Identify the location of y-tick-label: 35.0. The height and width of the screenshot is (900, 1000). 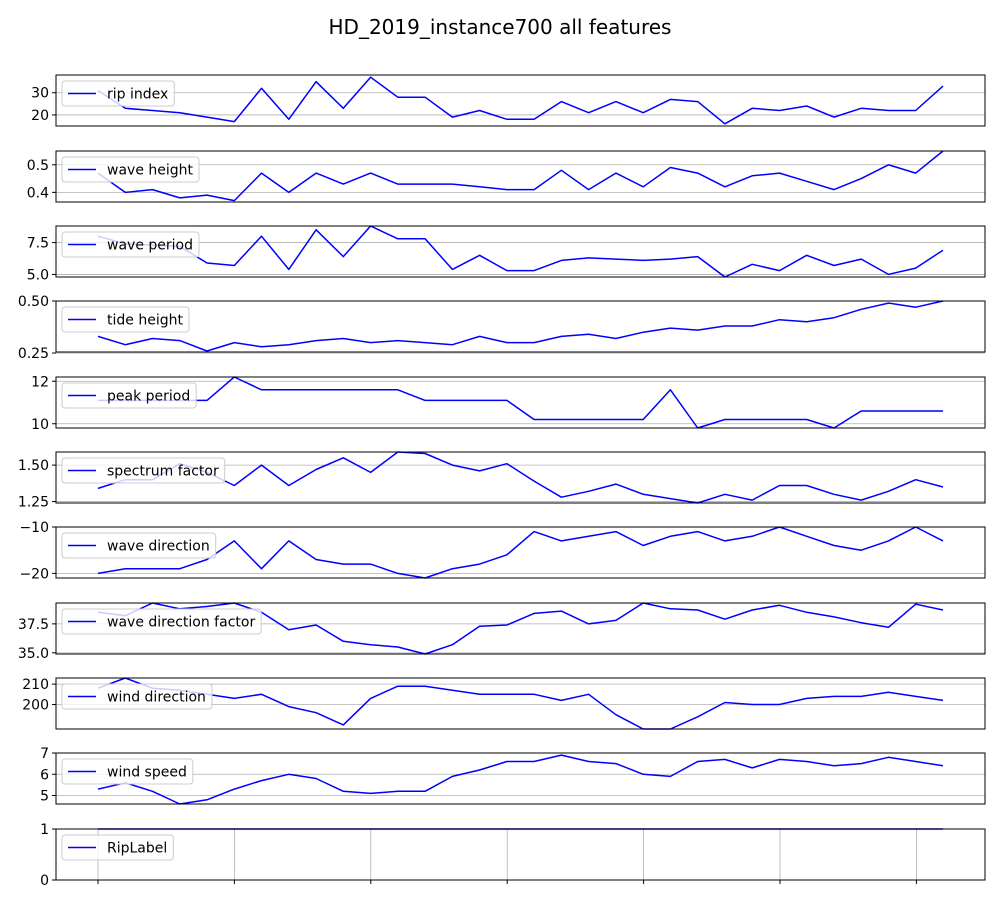
(33, 654).